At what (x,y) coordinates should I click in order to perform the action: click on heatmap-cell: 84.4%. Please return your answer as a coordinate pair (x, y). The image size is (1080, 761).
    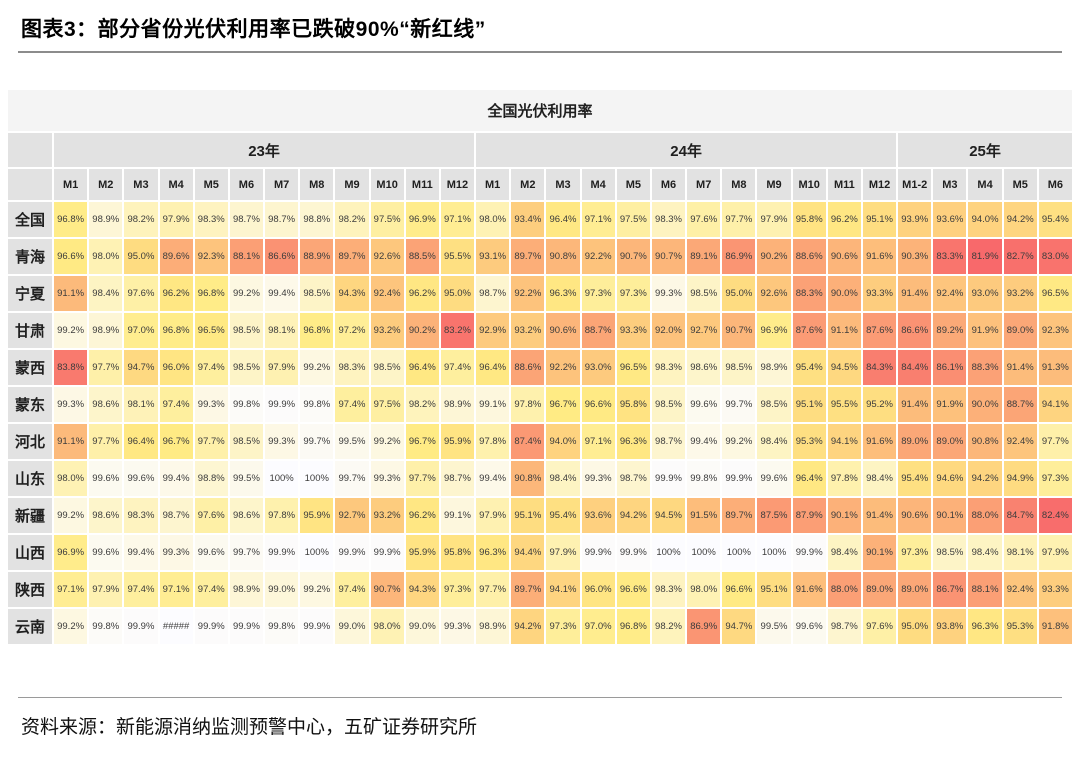
    Looking at the image, I should click on (915, 367).